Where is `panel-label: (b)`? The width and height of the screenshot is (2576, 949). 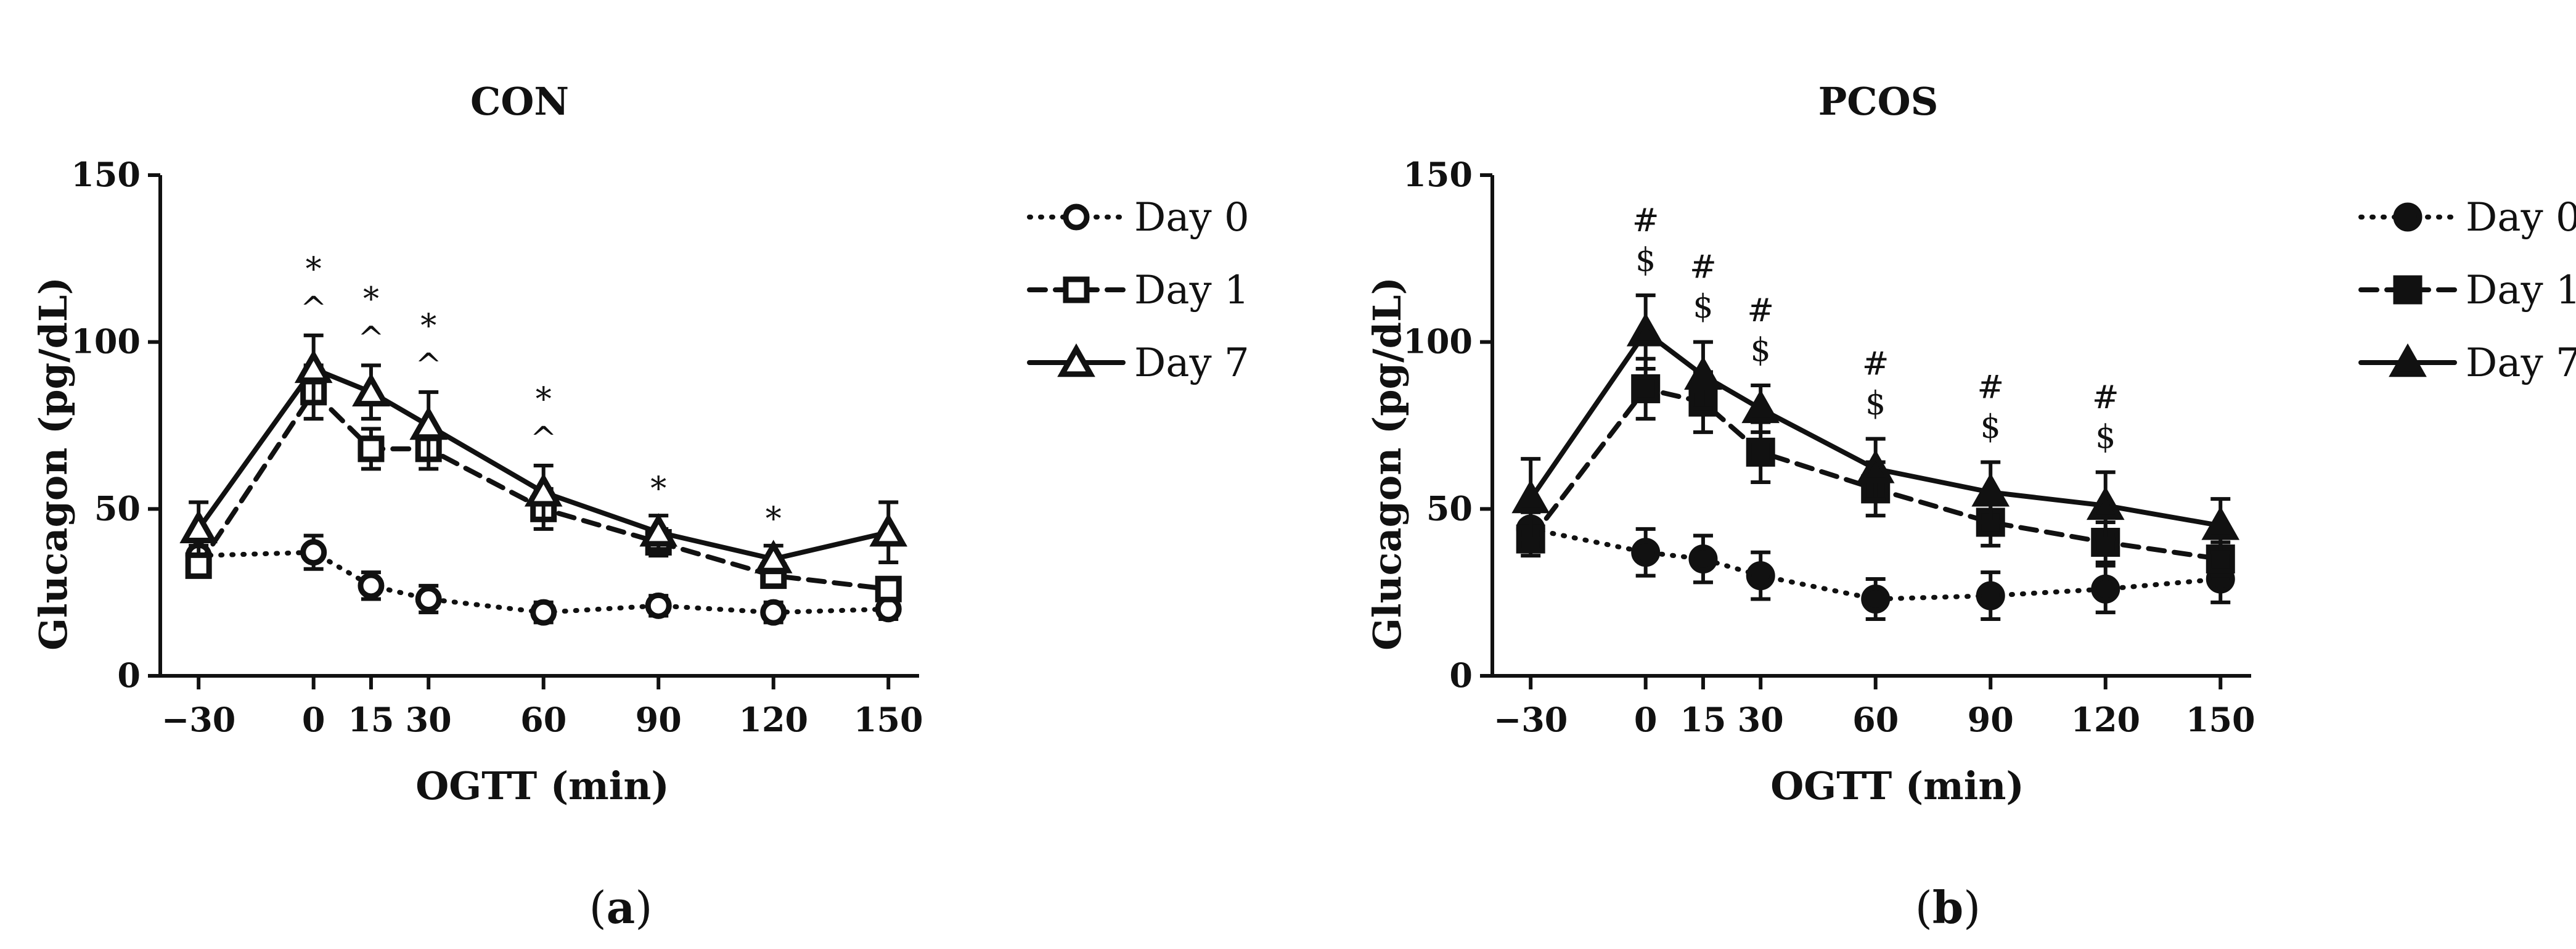 panel-label: (b) is located at coordinates (1948, 908).